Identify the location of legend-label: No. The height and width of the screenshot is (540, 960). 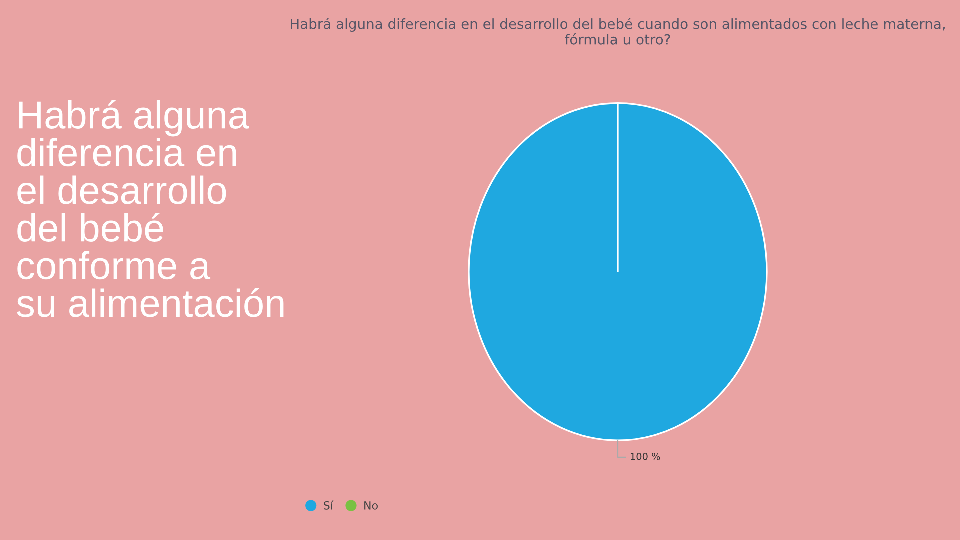
(371, 506).